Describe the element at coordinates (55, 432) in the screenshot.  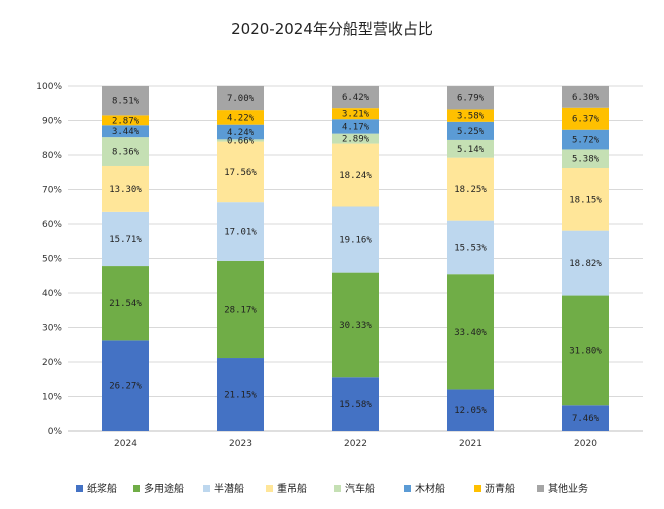
I see `y-tick-label: 0%` at that location.